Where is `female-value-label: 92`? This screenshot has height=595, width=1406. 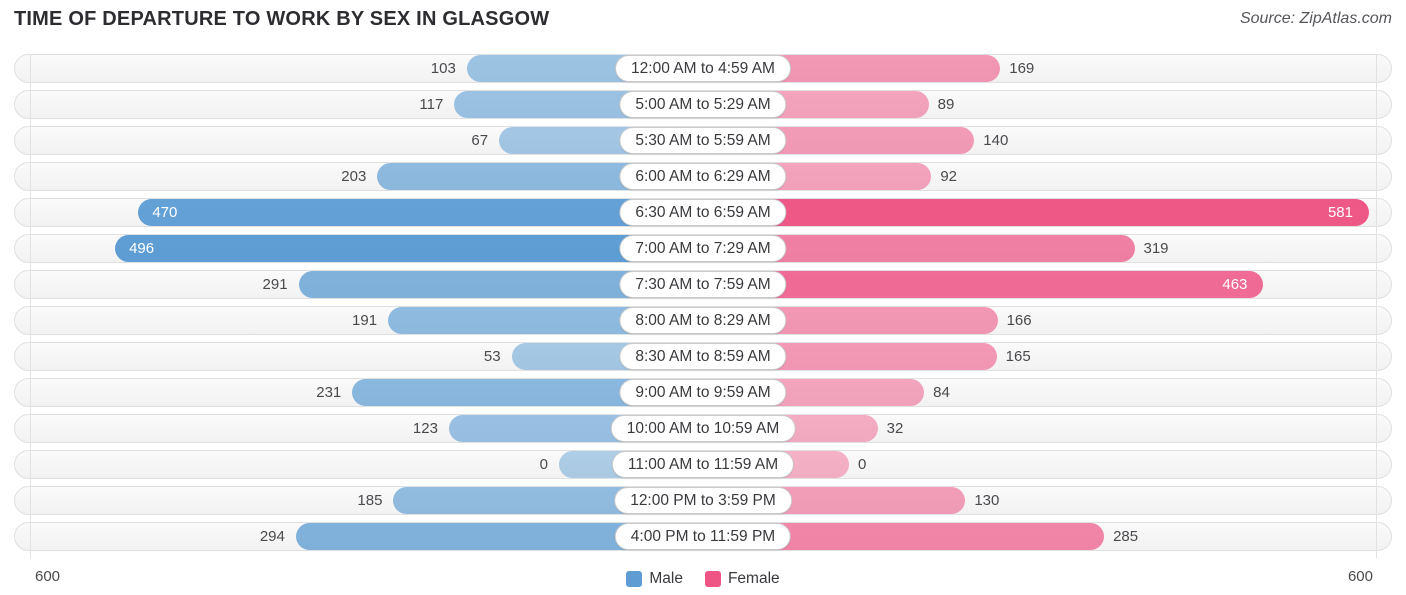 female-value-label: 92 is located at coordinates (949, 176).